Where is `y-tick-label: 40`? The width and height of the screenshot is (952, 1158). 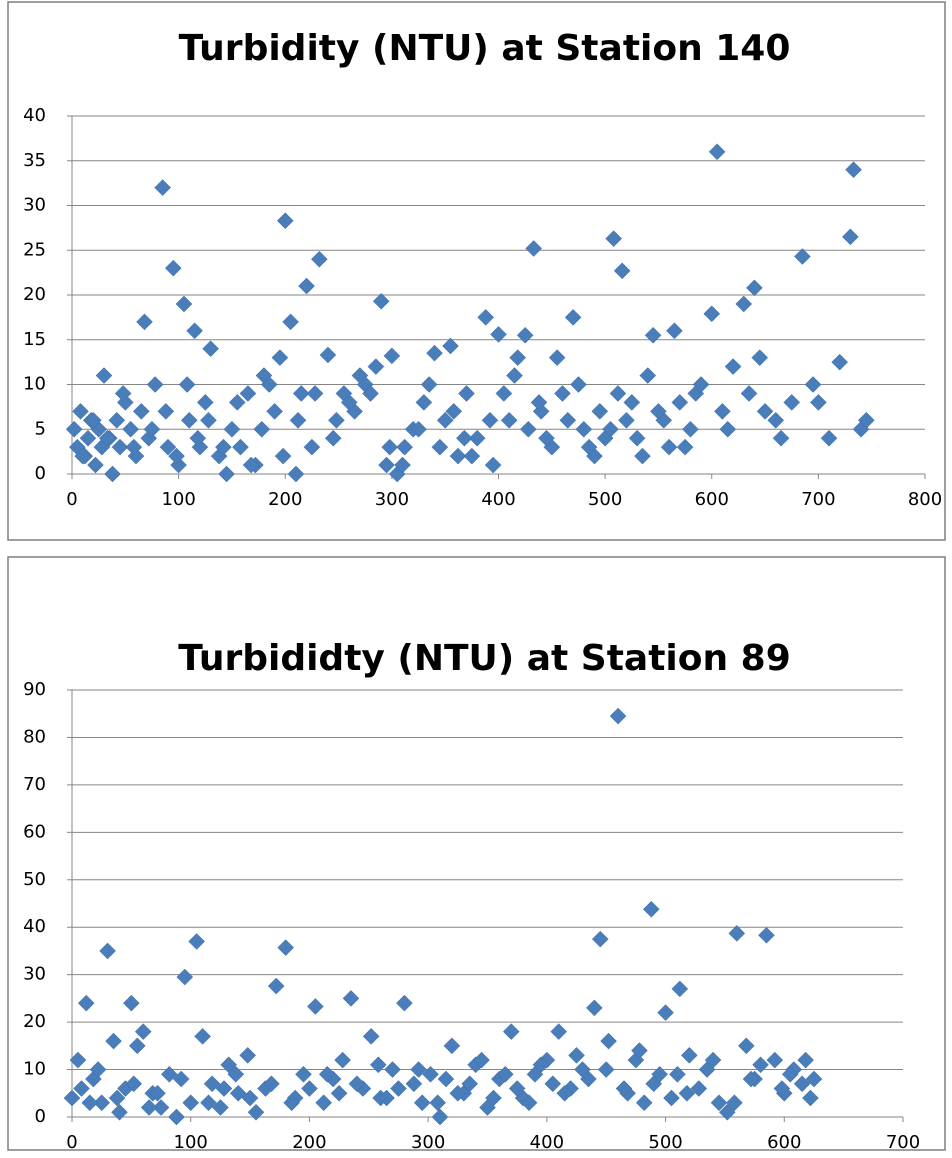 y-tick-label: 40 is located at coordinates (34, 115).